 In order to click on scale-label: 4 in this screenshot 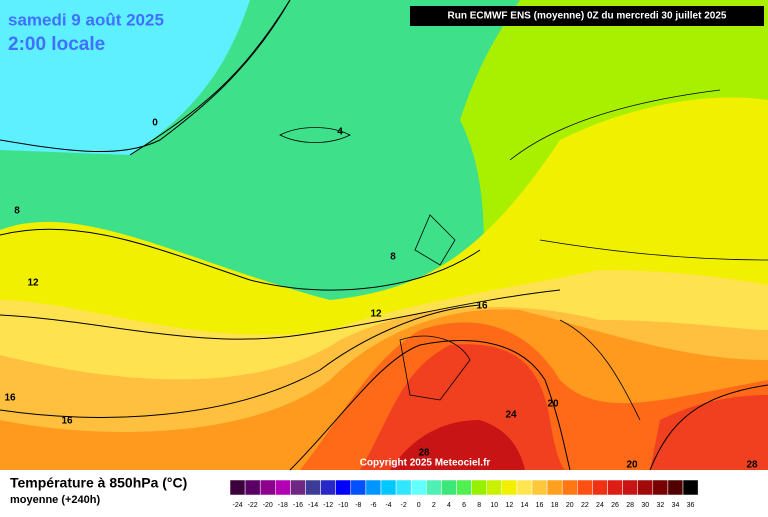, I will do `click(449, 505)`.